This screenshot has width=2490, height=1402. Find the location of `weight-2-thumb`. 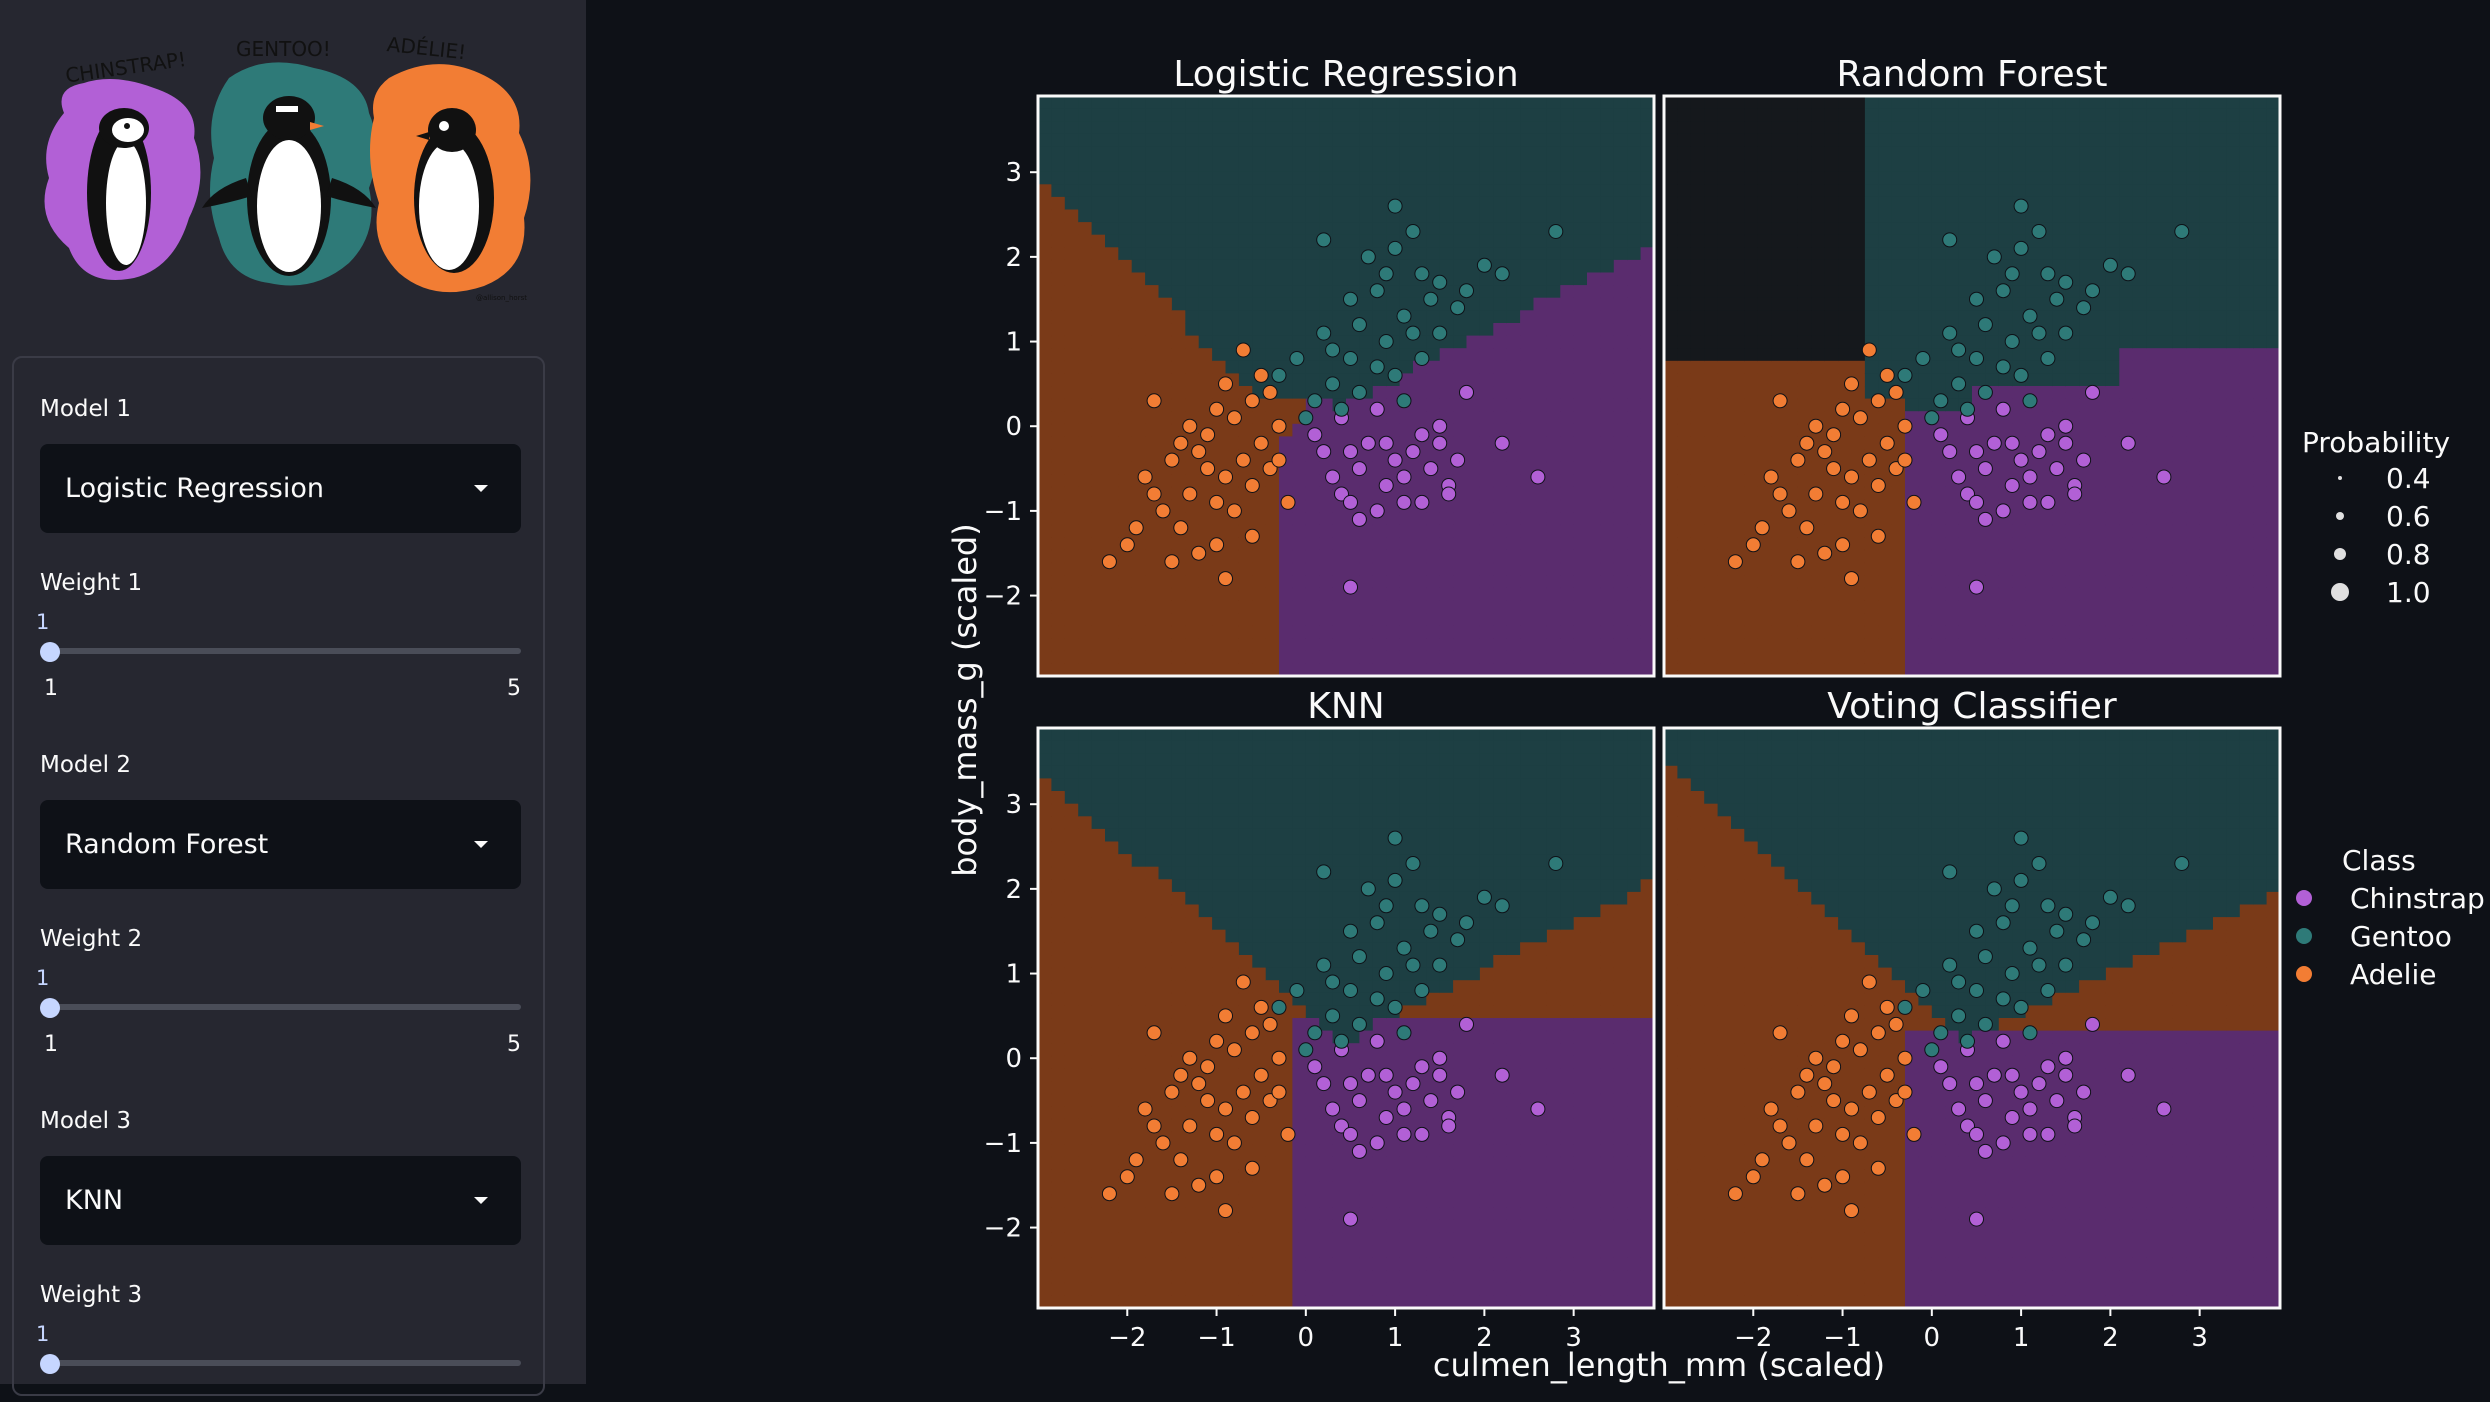

weight-2-thumb is located at coordinates (50, 1008).